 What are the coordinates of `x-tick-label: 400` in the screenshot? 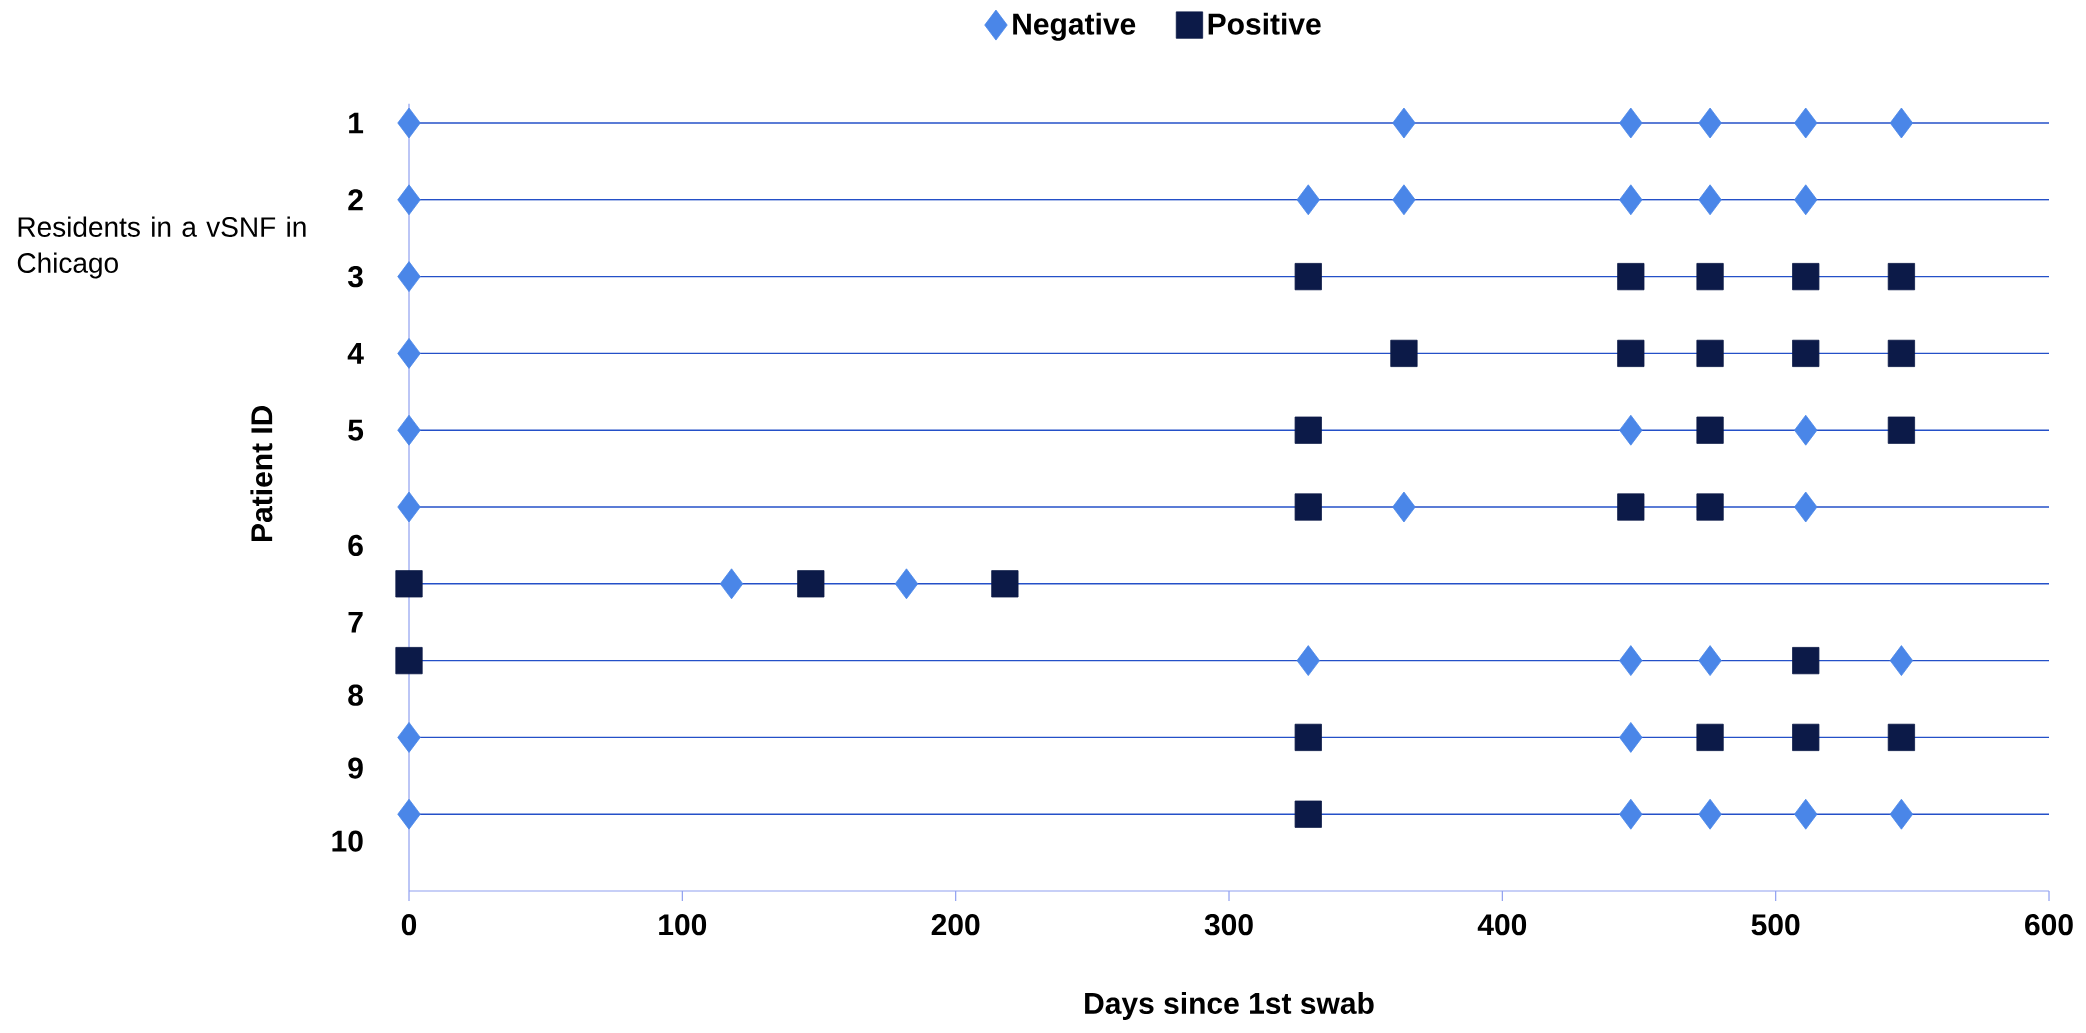 It's located at (1502, 925).